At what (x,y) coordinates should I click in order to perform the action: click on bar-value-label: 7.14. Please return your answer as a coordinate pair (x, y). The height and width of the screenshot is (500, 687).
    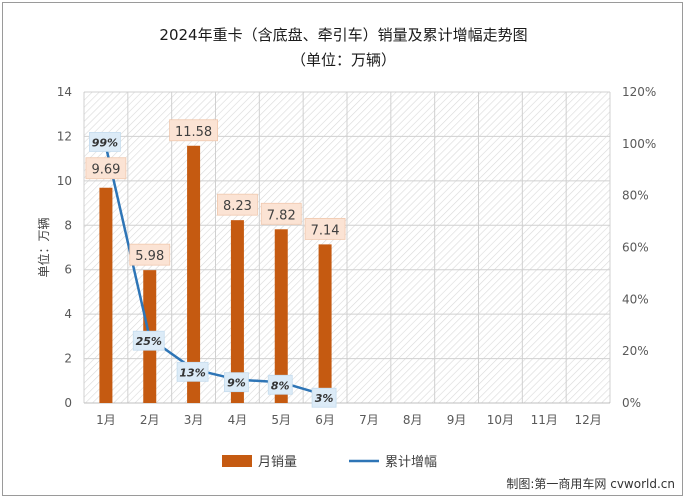
    Looking at the image, I should click on (325, 230).